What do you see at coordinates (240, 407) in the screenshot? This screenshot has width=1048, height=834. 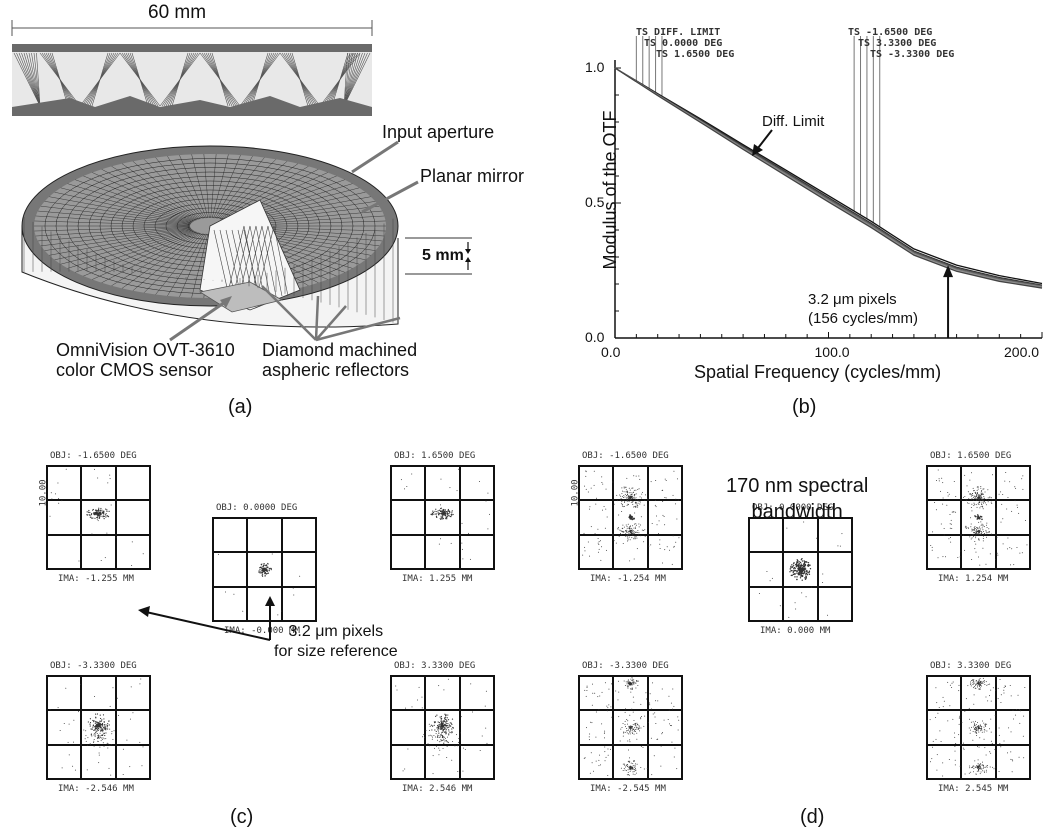 I see `panel-label-a: (a)` at bounding box center [240, 407].